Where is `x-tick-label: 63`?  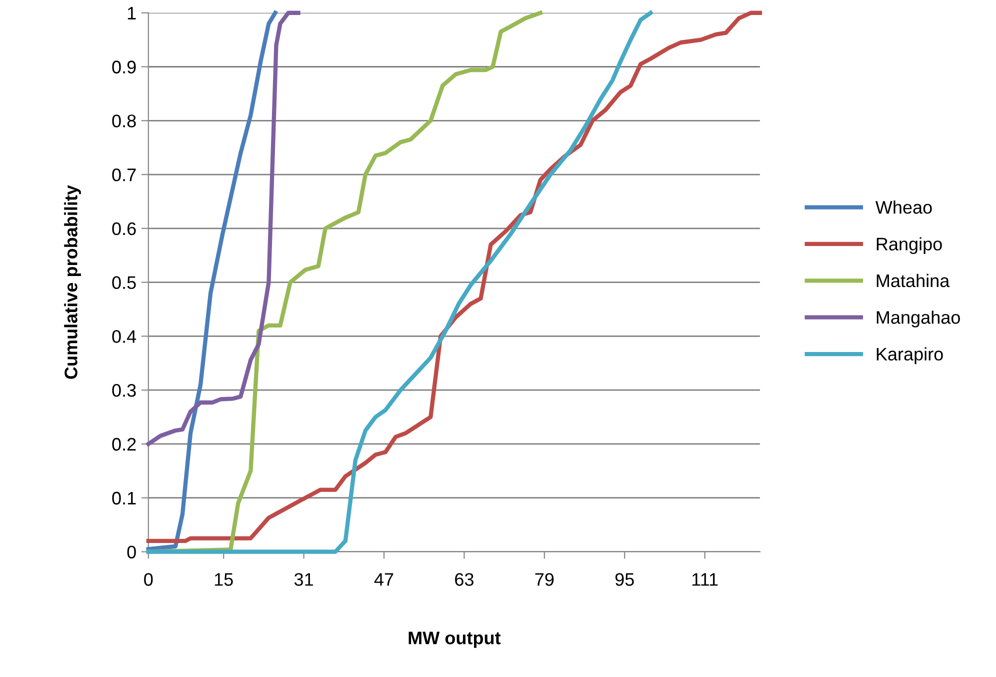
x-tick-label: 63 is located at coordinates (464, 579).